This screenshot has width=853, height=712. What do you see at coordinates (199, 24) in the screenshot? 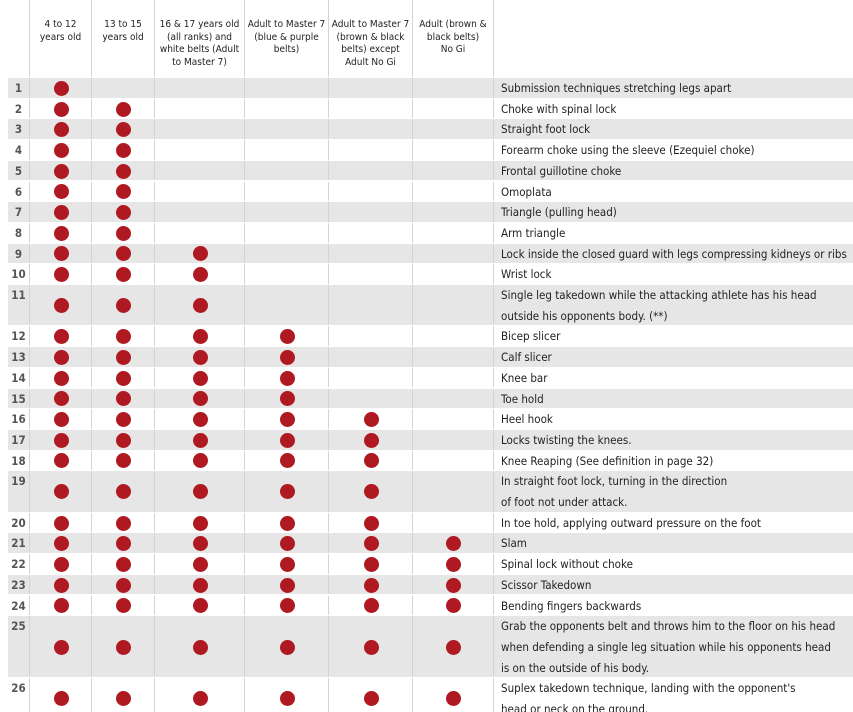
I see `header-text: 16 & 17 years old` at bounding box center [199, 24].